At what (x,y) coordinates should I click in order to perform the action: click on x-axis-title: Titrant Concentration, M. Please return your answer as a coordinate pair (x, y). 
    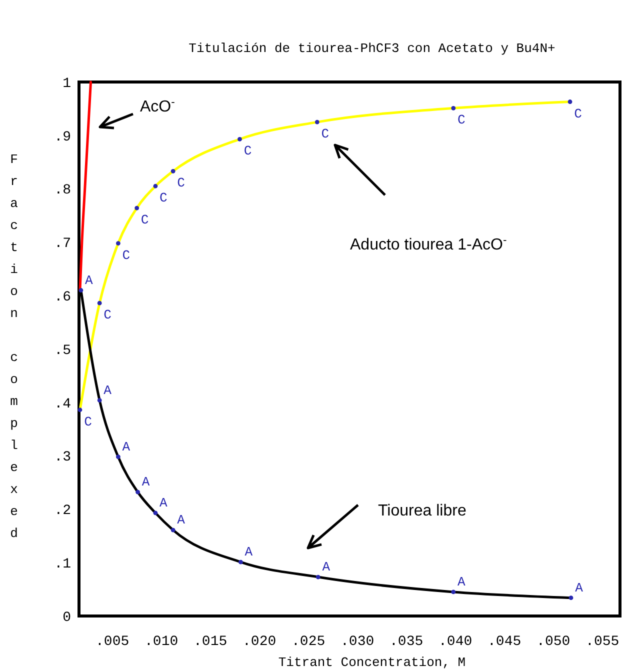
    Looking at the image, I should click on (372, 662).